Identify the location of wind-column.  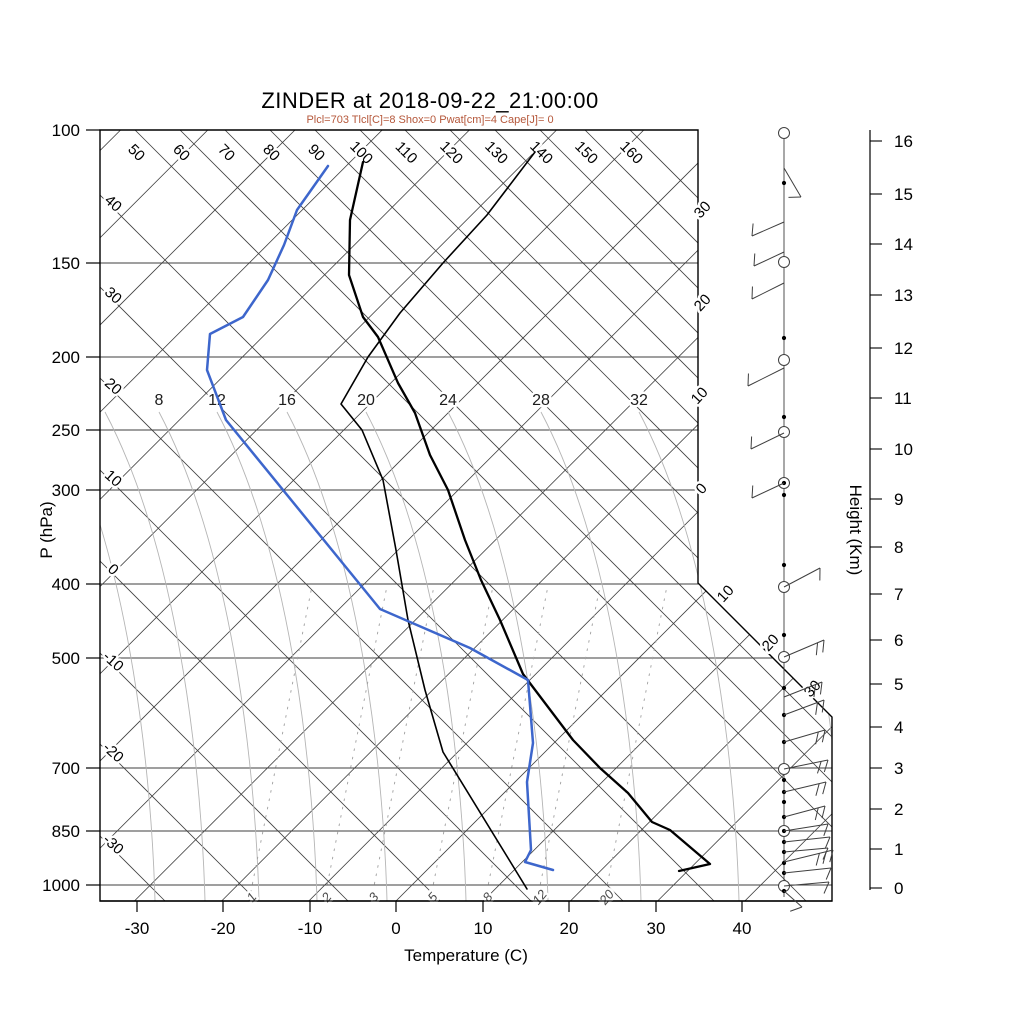
(790, 519).